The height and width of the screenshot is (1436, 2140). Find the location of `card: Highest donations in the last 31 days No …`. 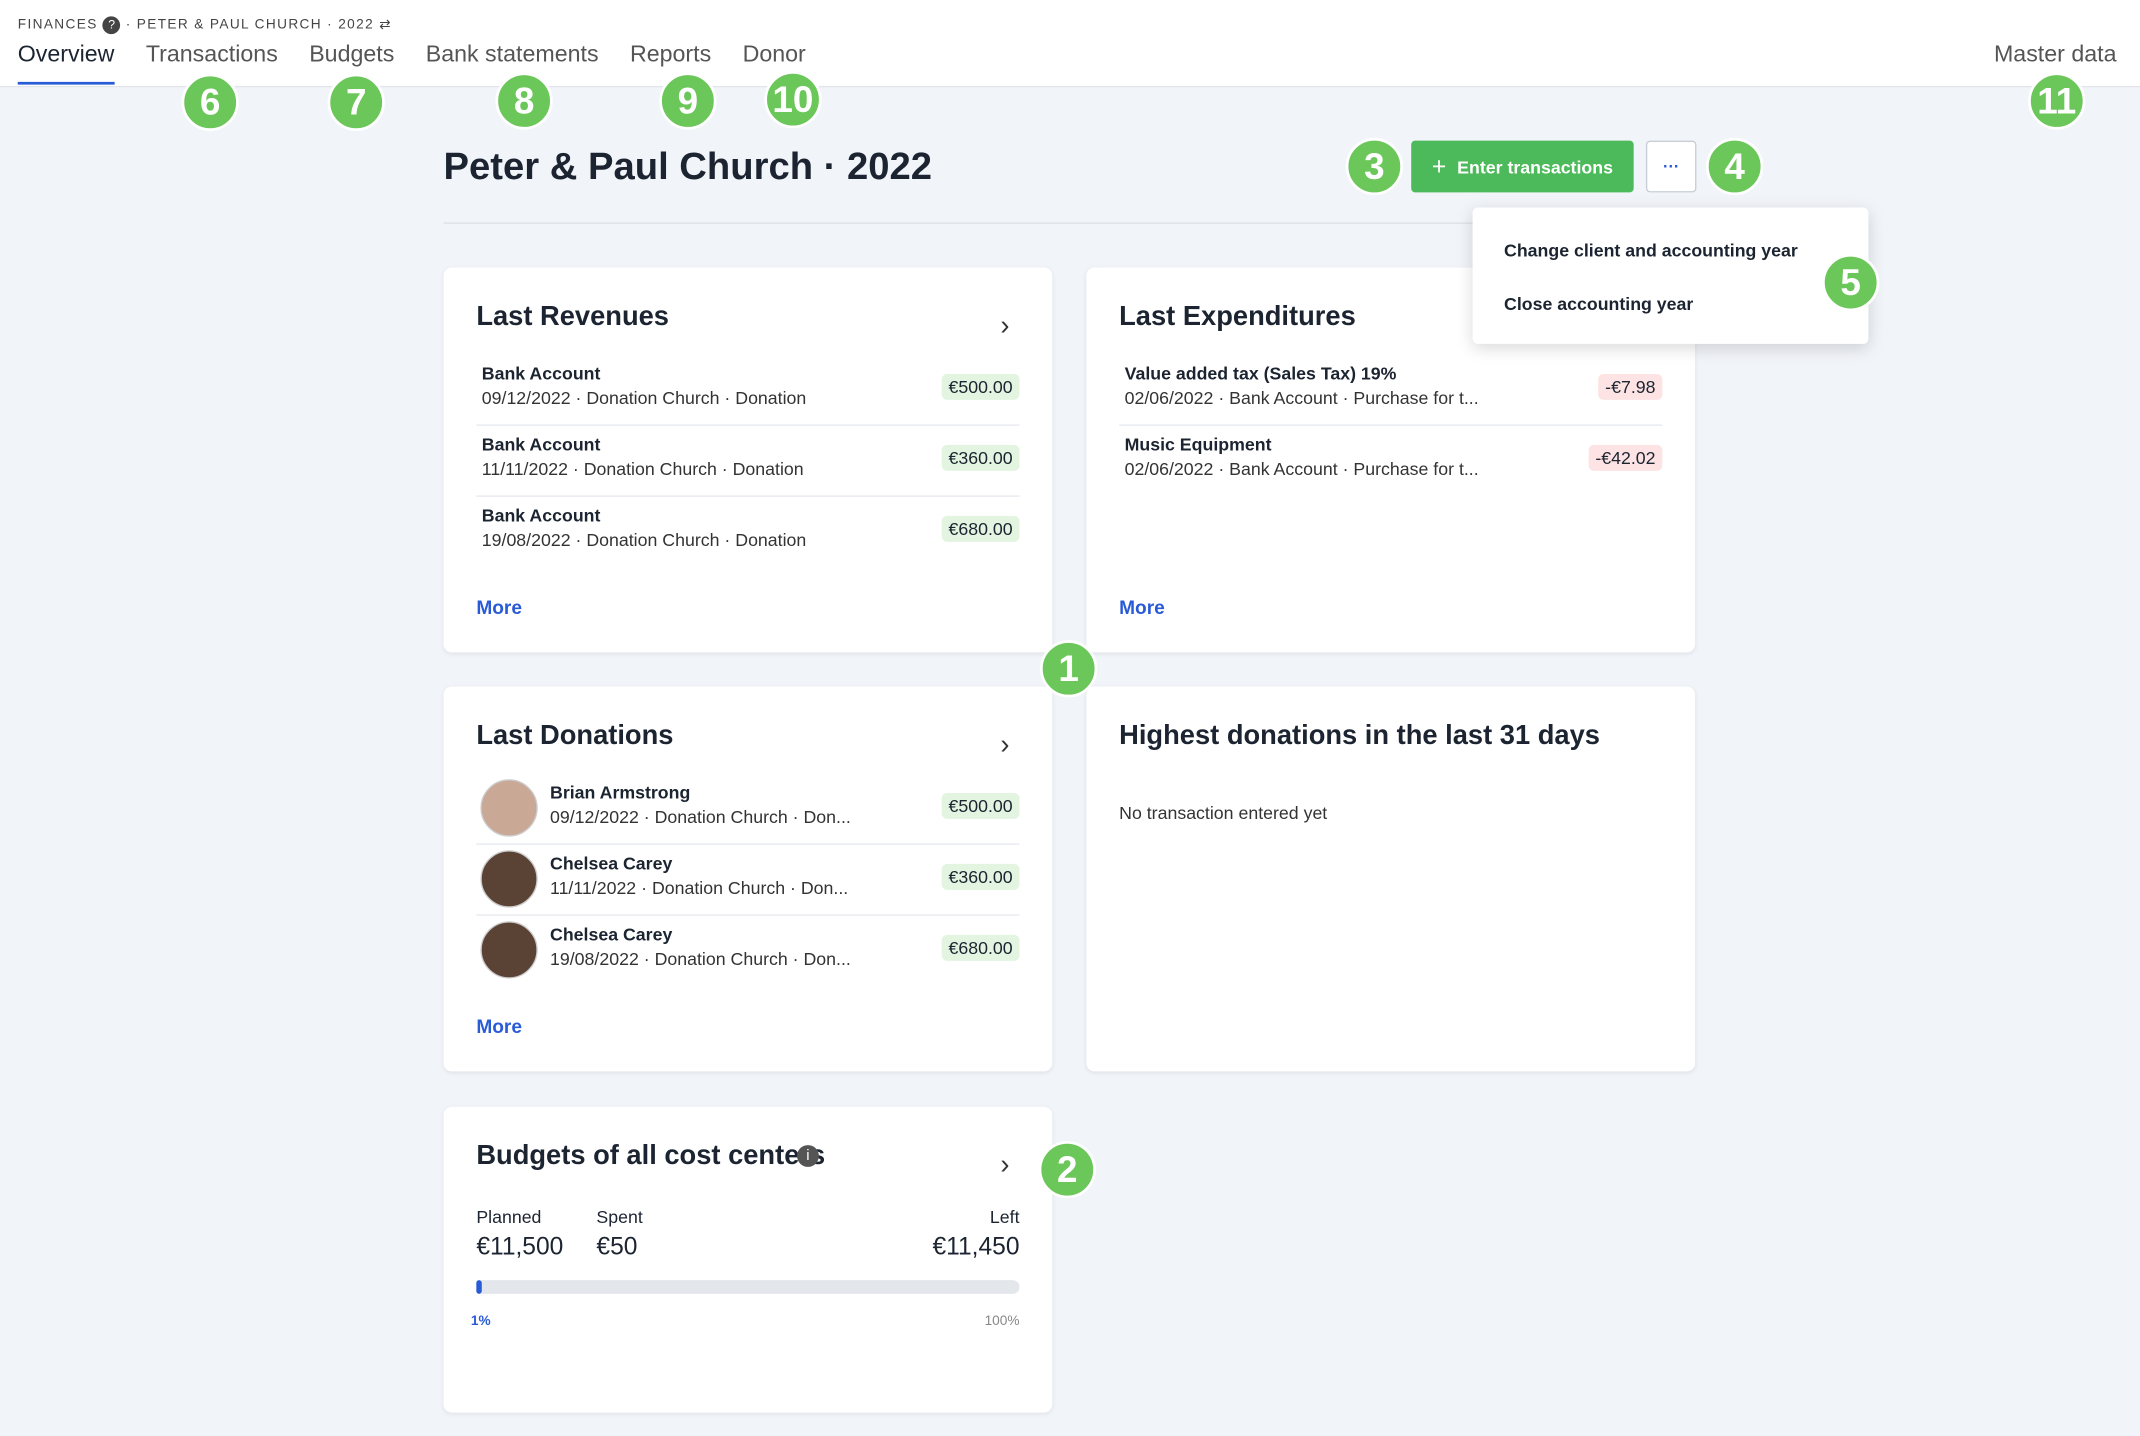

card: Highest donations in the last 31 days No … is located at coordinates (1391, 879).